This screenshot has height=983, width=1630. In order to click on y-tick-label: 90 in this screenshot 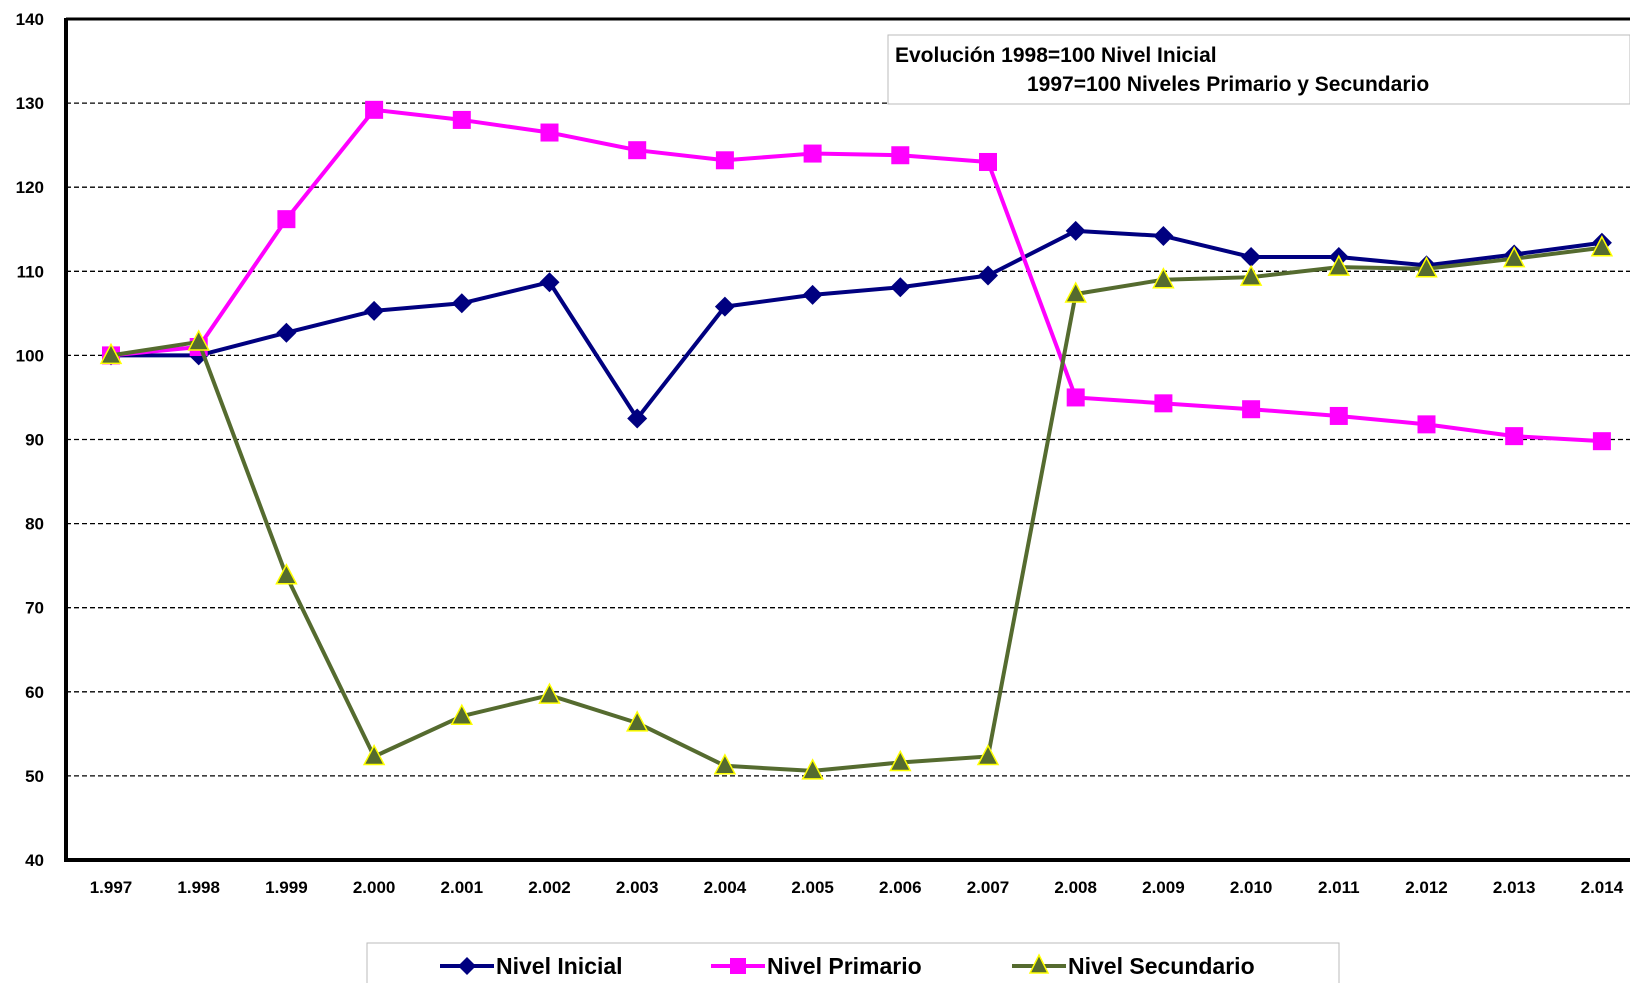, I will do `click(34, 440)`.